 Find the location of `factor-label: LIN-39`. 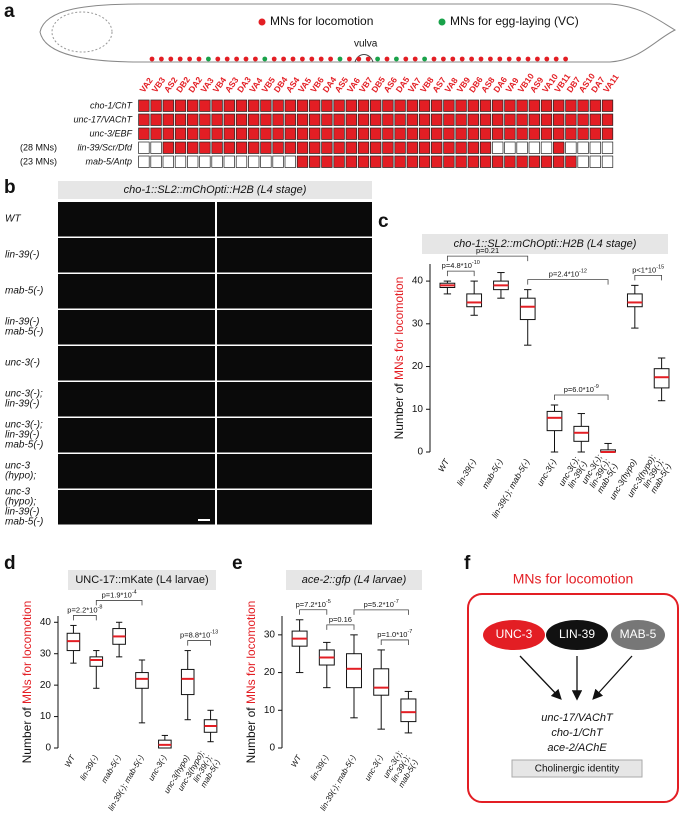

factor-label: LIN-39 is located at coordinates (577, 634).